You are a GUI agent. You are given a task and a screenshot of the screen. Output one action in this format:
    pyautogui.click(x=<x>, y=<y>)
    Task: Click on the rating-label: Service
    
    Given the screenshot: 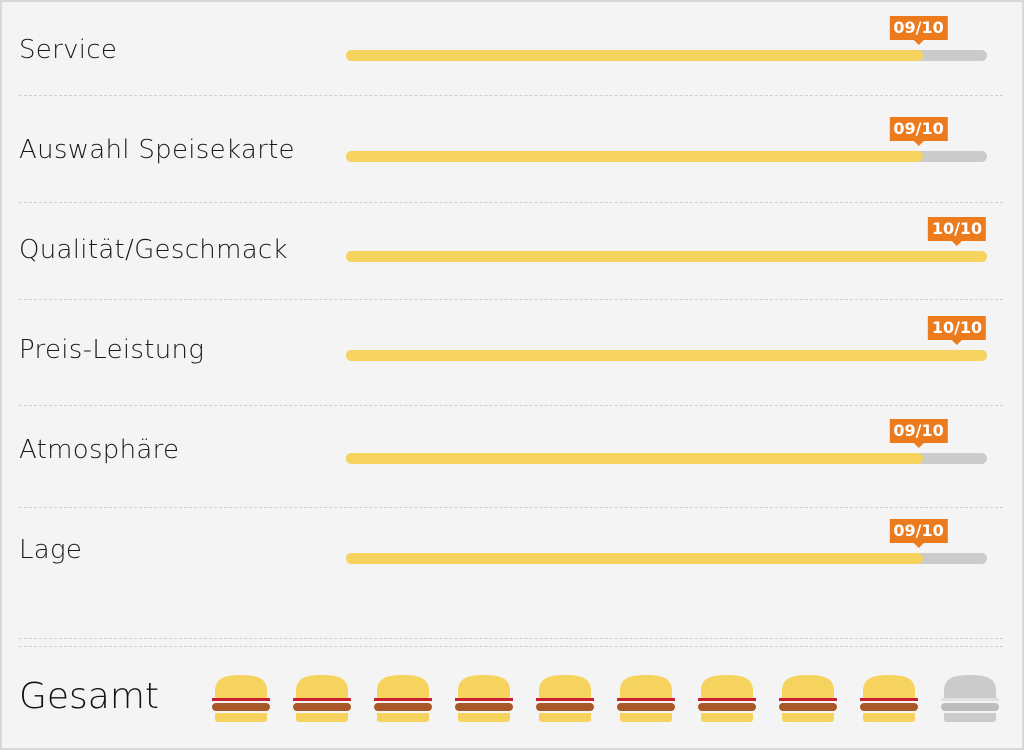 What is the action you would take?
    pyautogui.click(x=68, y=50)
    